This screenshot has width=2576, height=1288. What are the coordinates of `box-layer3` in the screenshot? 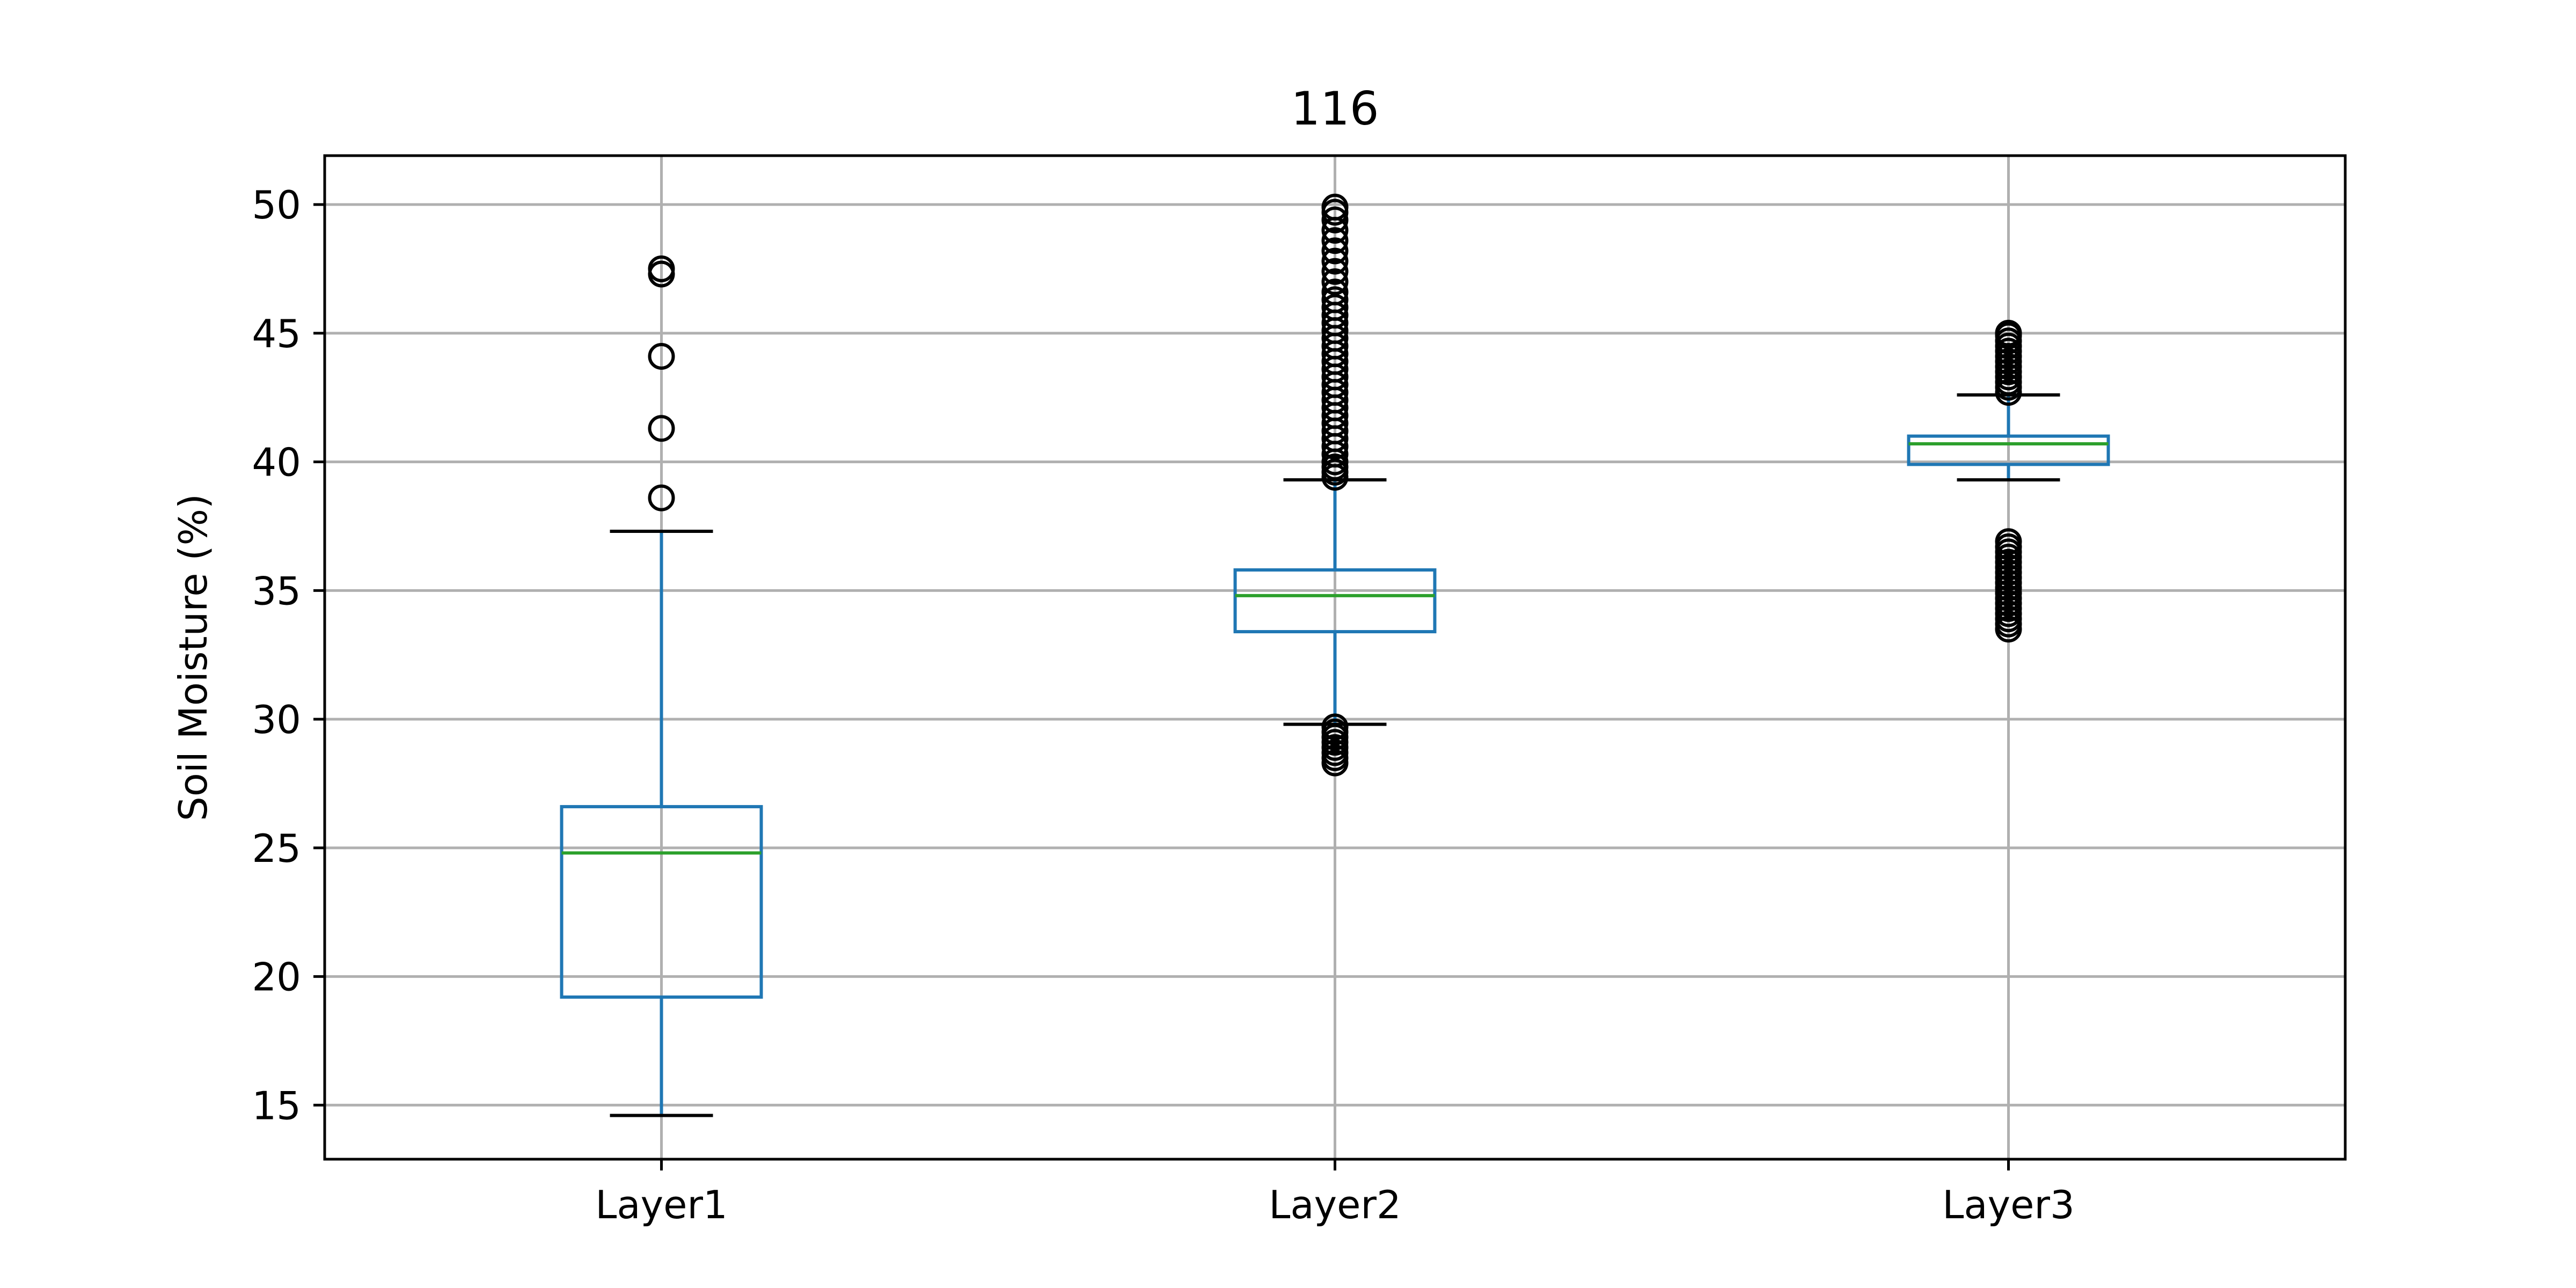 It's located at (2008, 481).